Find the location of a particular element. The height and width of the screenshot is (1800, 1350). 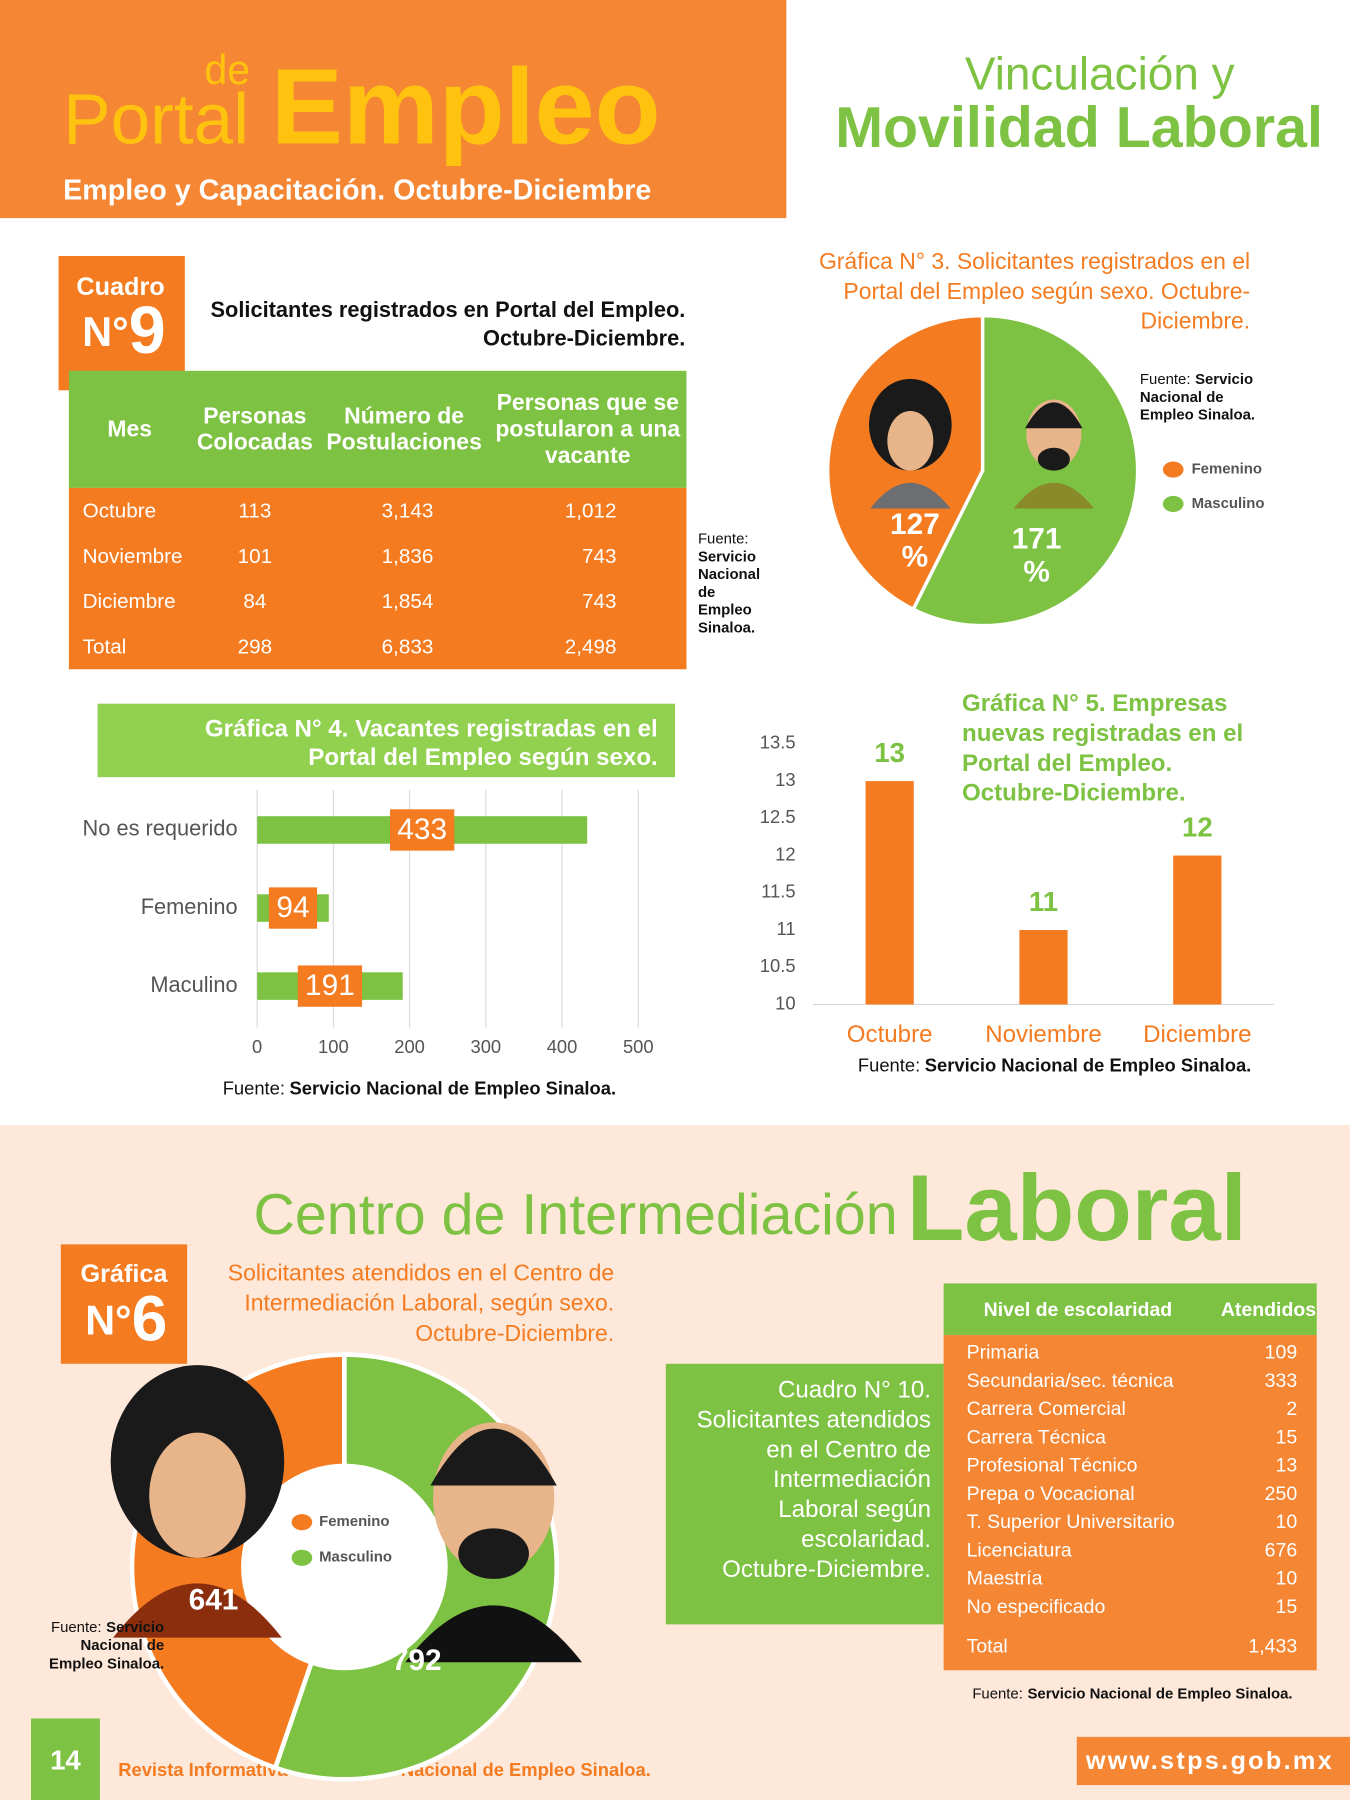

text-box is located at coordinates (804, 1494).